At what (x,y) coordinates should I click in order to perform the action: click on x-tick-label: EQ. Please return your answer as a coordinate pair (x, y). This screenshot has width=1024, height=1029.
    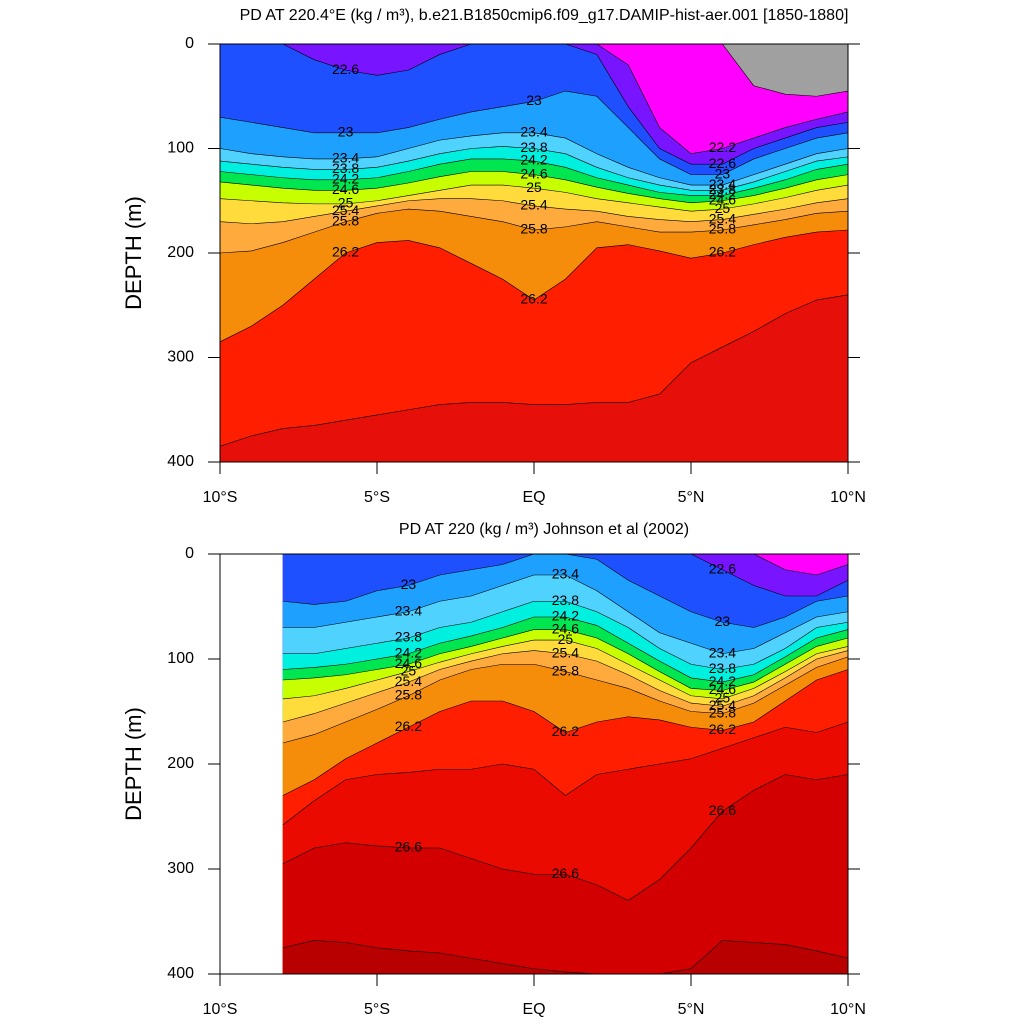
    Looking at the image, I should click on (533, 1009).